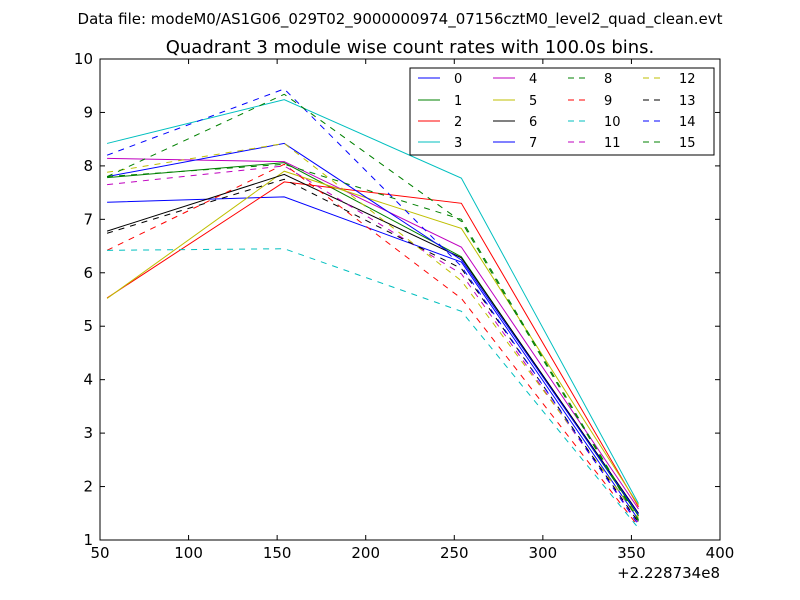 Image resolution: width=800 pixels, height=600 pixels. What do you see at coordinates (669, 79) in the screenshot?
I see `legend-item-12: 12` at bounding box center [669, 79].